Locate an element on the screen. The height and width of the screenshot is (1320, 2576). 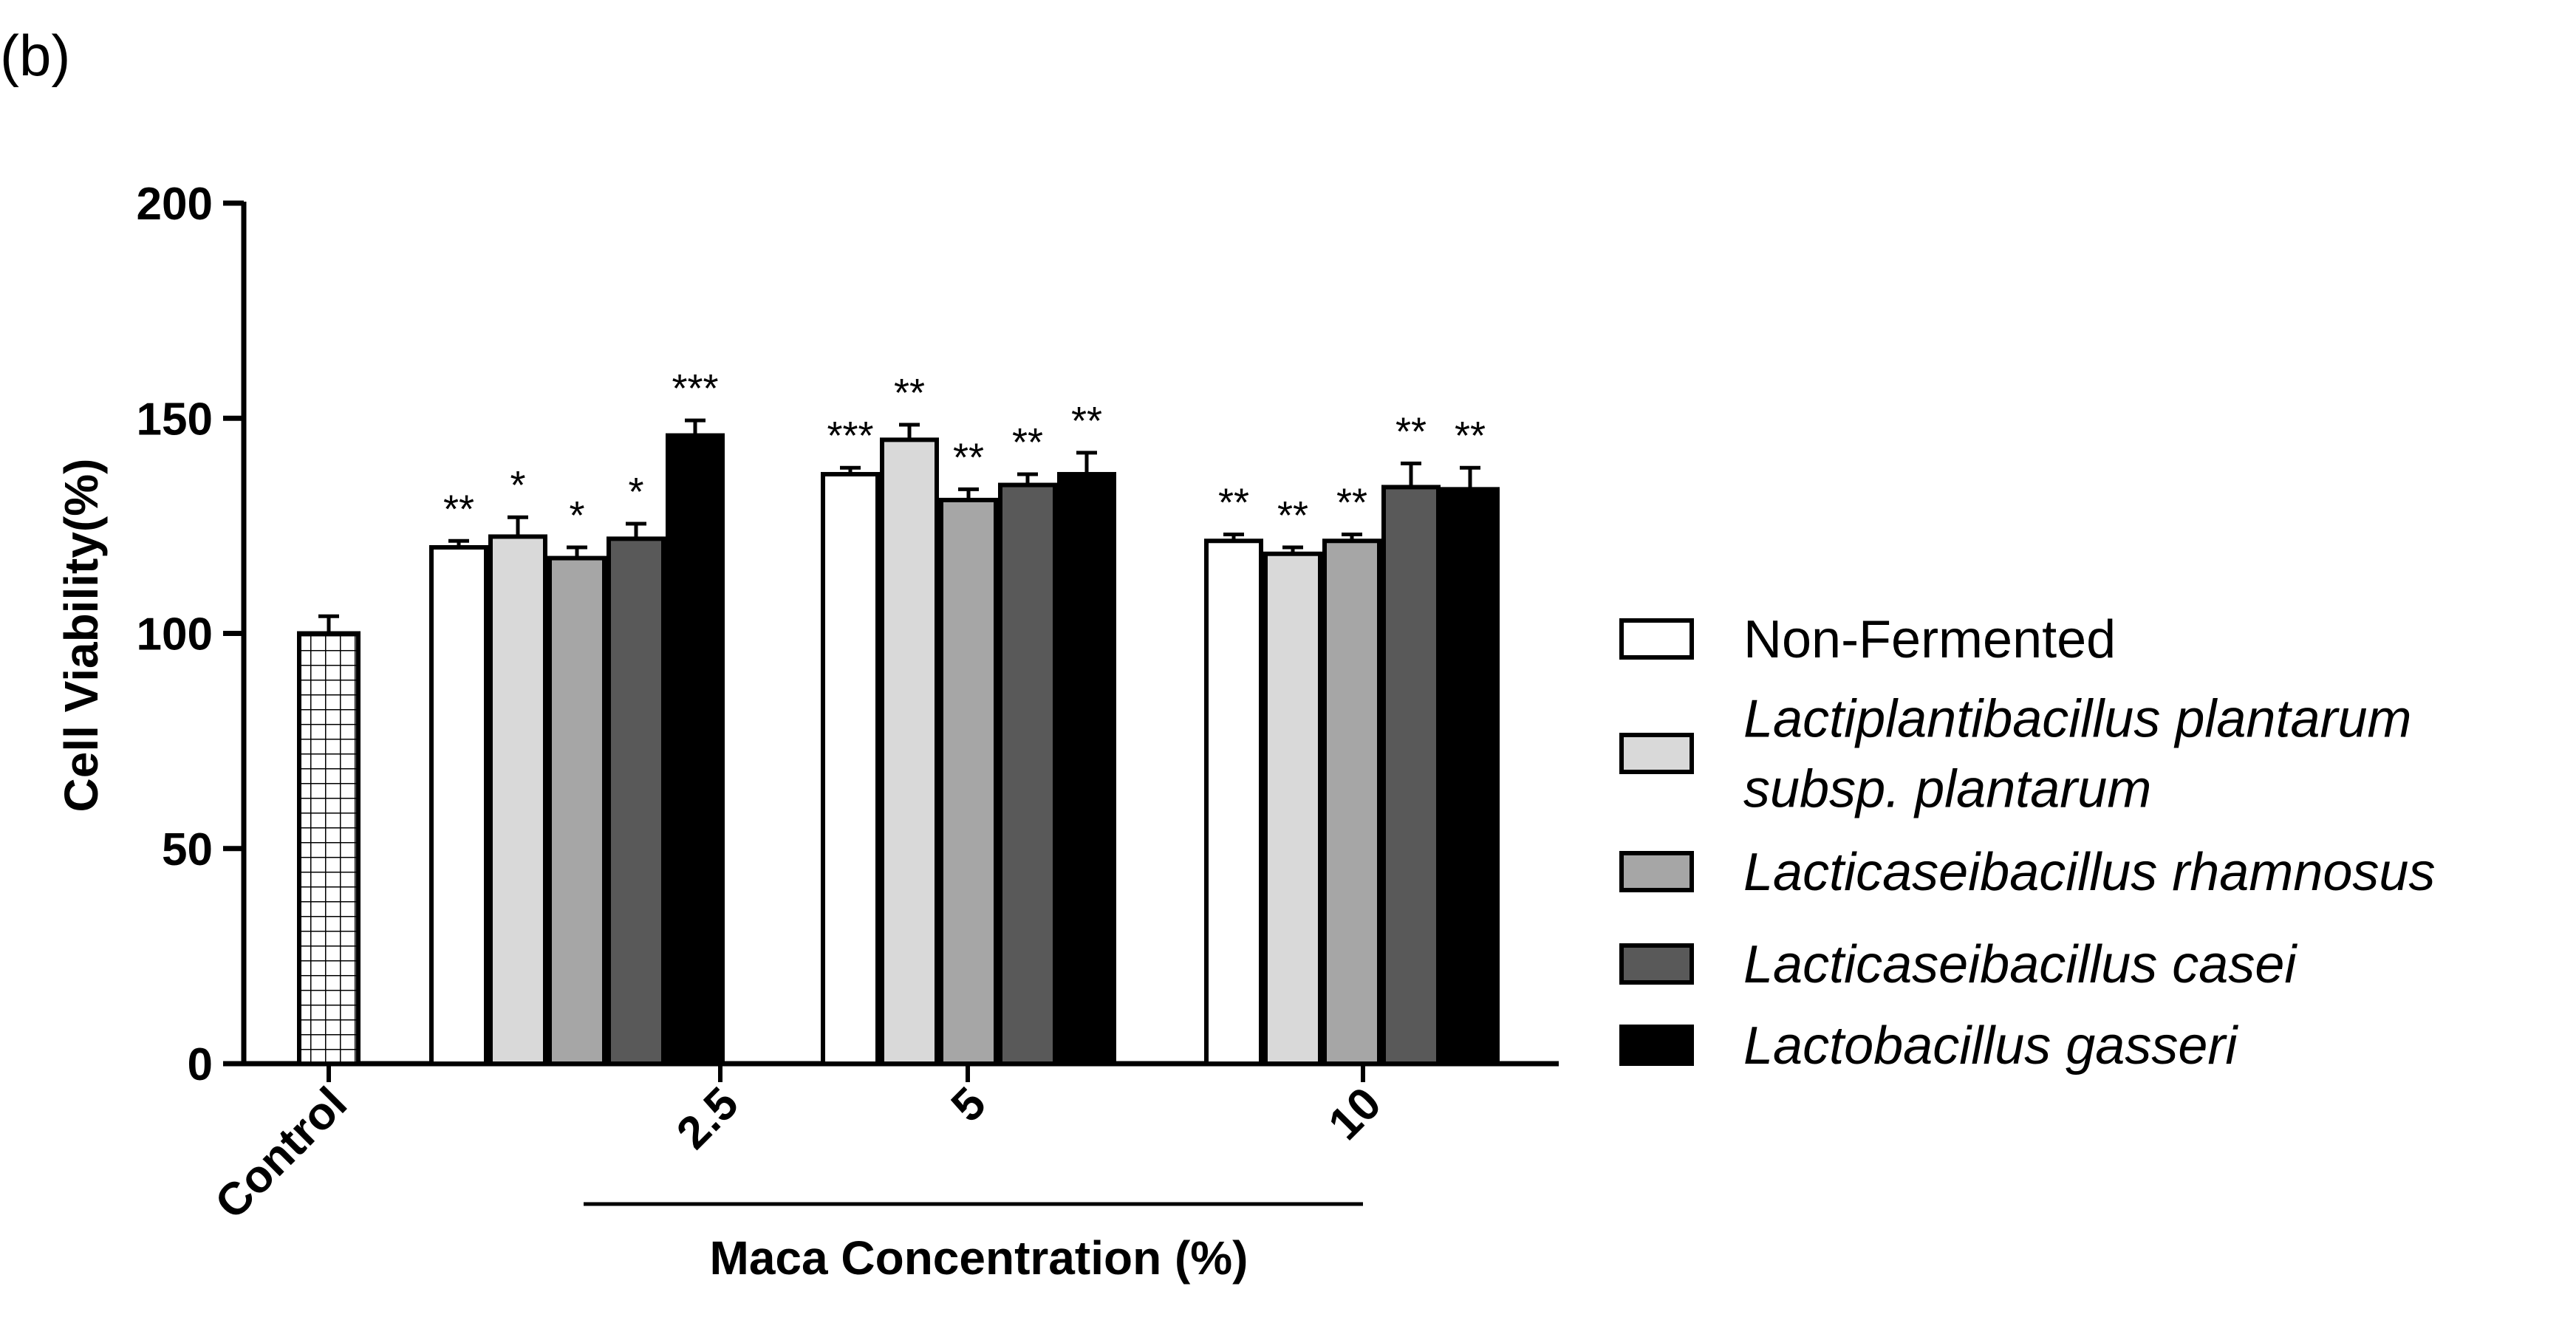
legend-label: Lactobacillus gasseri is located at coordinates (1990, 1046).